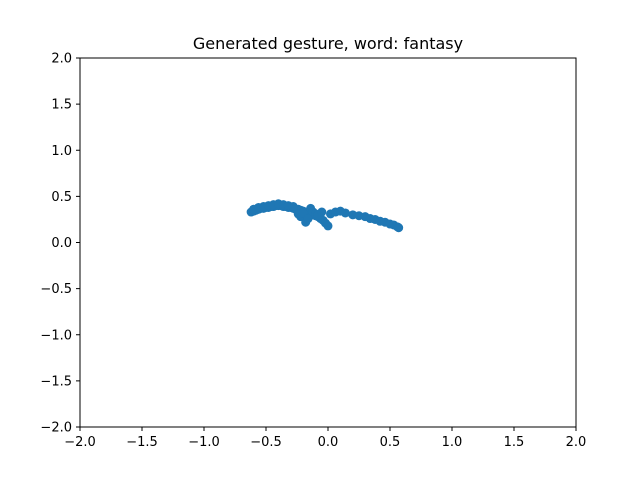 This screenshot has width=640, height=480. What do you see at coordinates (61, 59) in the screenshot?
I see `y-tick-label: 2.0` at bounding box center [61, 59].